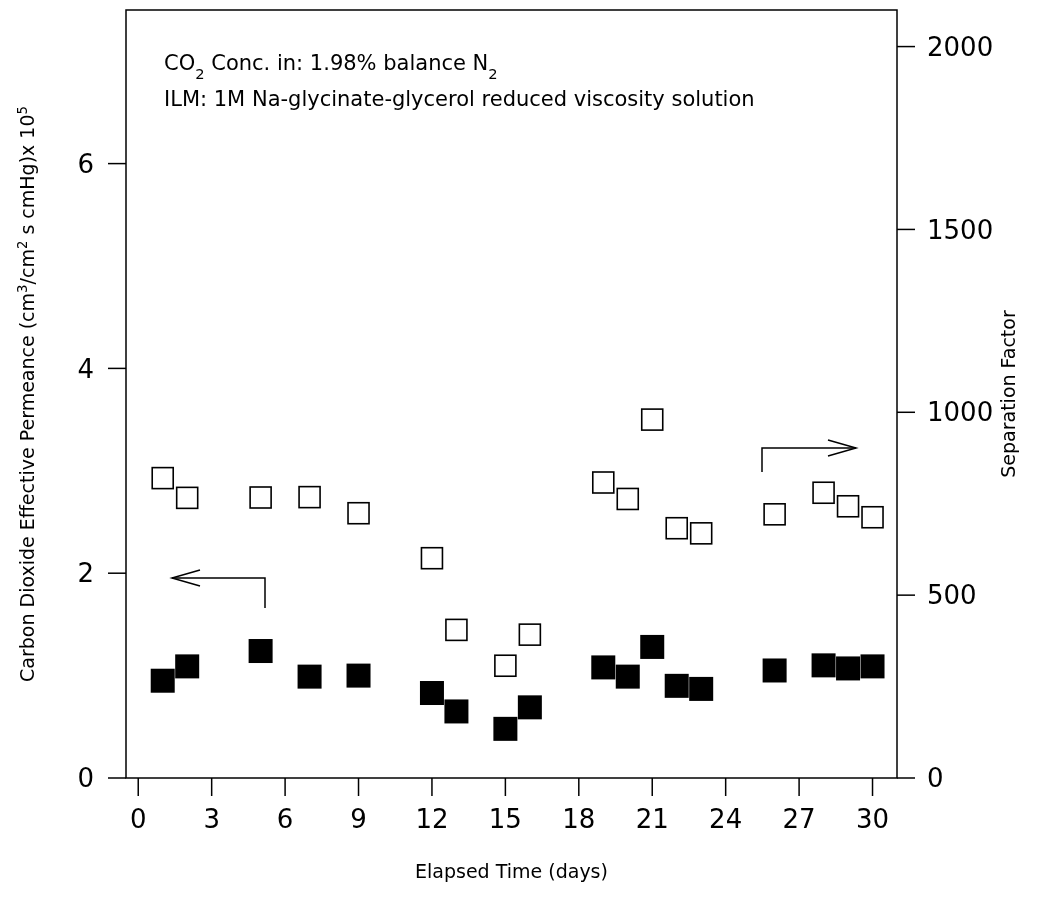 This screenshot has width=1047, height=914. Describe the element at coordinates (331, 66) in the screenshot. I see `annotation: CO$_{2}$ Conc. in: 1.98% balance N$_{2}$` at that location.